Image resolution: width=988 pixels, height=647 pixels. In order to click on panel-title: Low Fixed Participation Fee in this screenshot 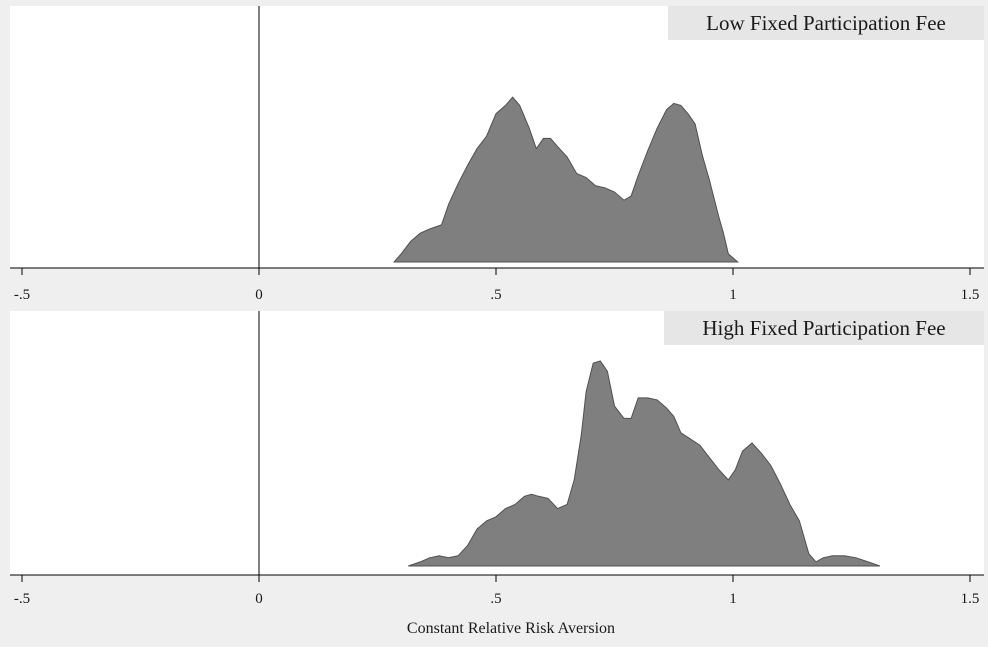, I will do `click(826, 23)`.